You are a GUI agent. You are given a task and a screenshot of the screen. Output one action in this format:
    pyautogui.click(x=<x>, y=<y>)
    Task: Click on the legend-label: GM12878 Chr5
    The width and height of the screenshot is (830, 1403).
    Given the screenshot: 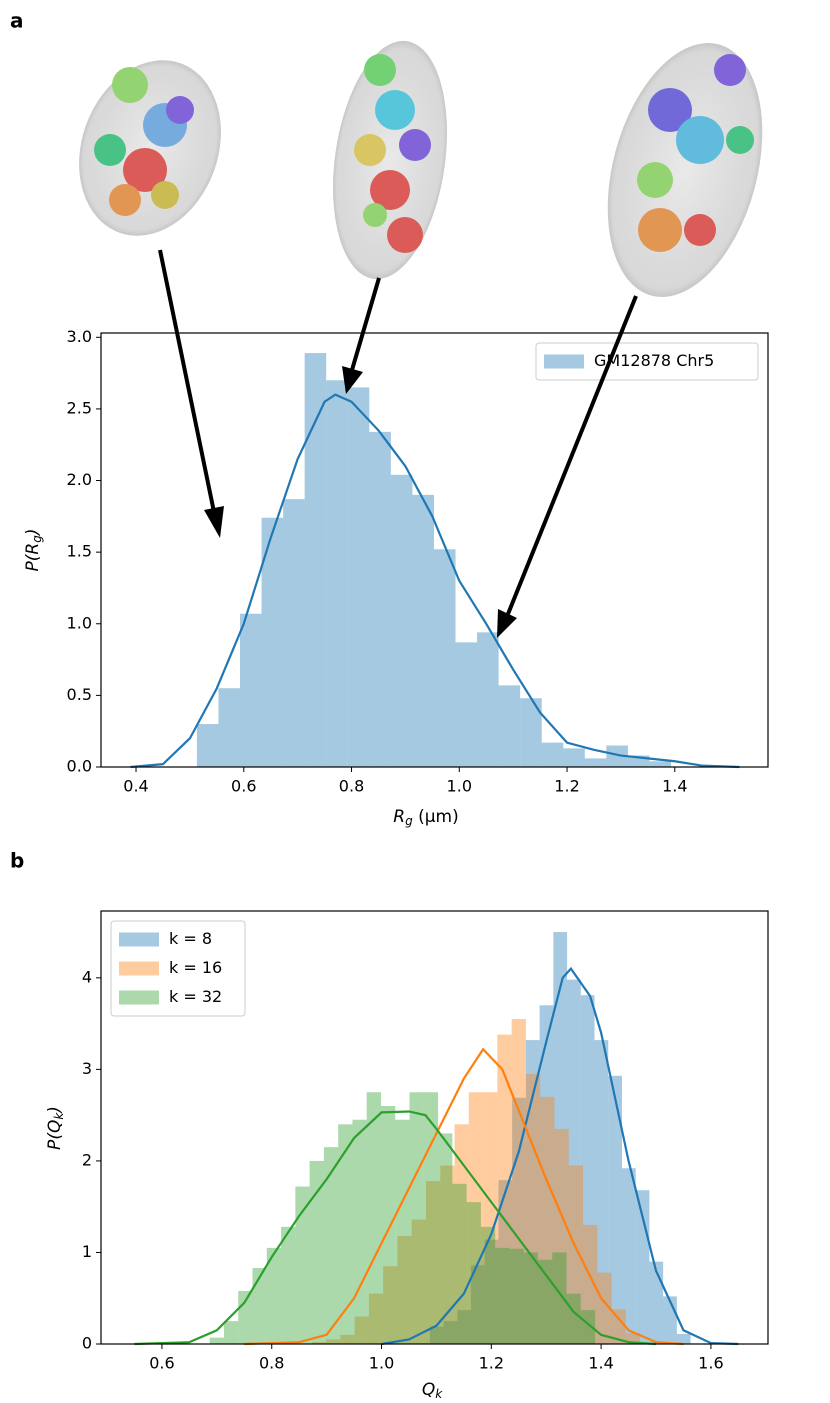 What is the action you would take?
    pyautogui.click(x=654, y=360)
    